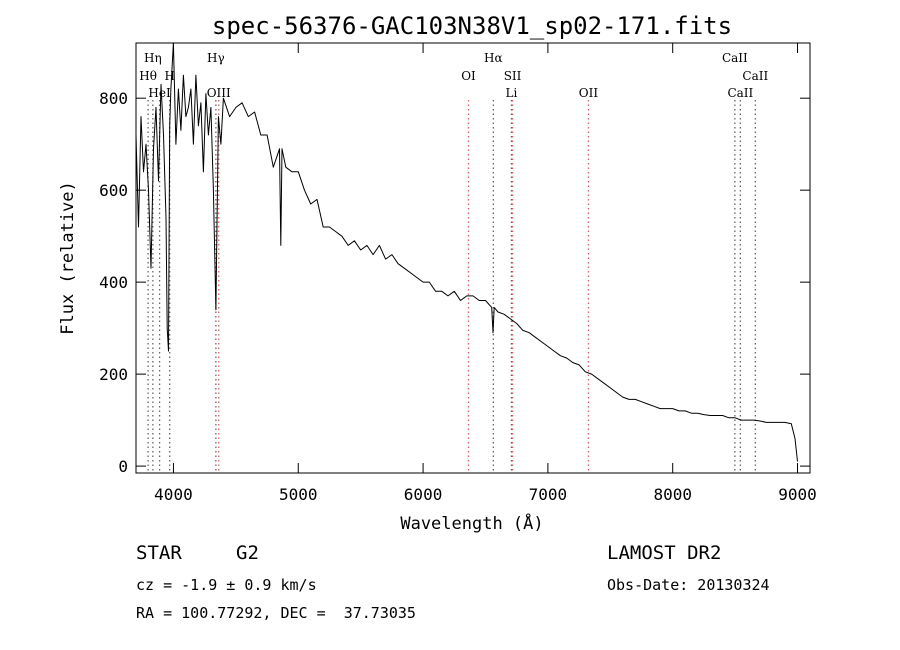  What do you see at coordinates (169, 76) in the screenshot?
I see `spectral-line-label: H` at bounding box center [169, 76].